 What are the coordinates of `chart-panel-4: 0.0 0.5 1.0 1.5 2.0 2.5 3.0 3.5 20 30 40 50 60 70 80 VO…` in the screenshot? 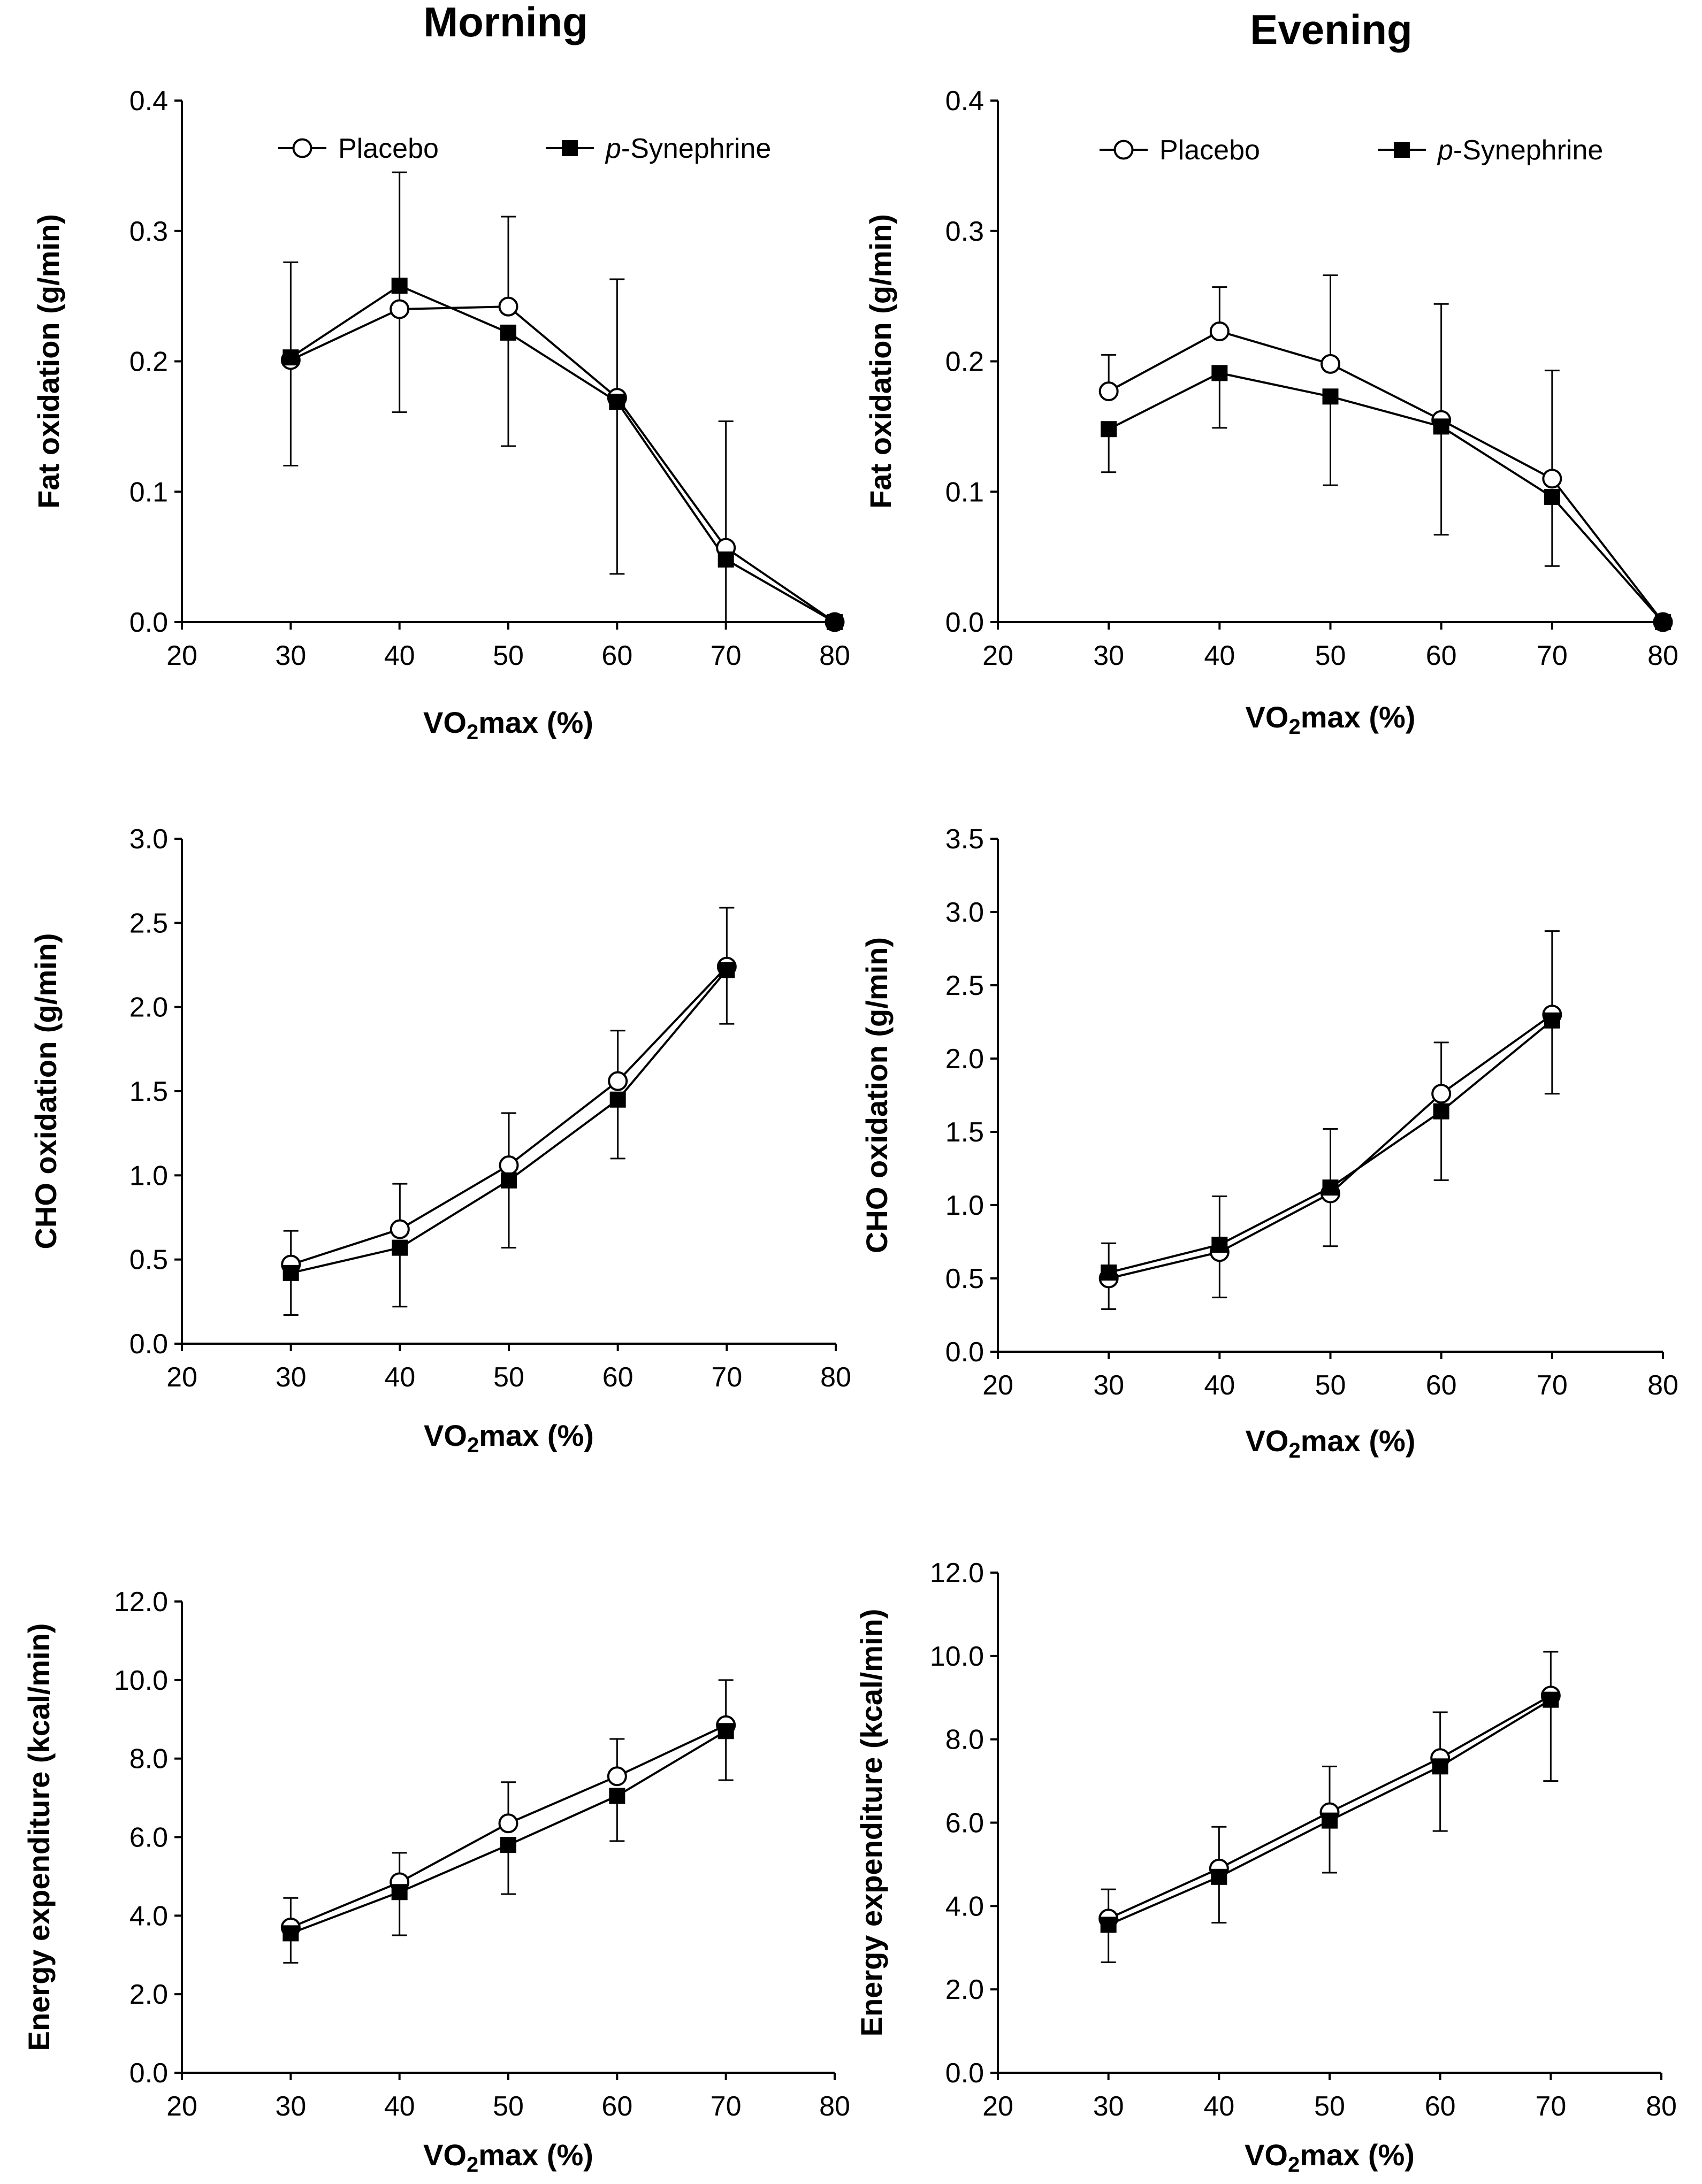 It's located at (1269, 1143).